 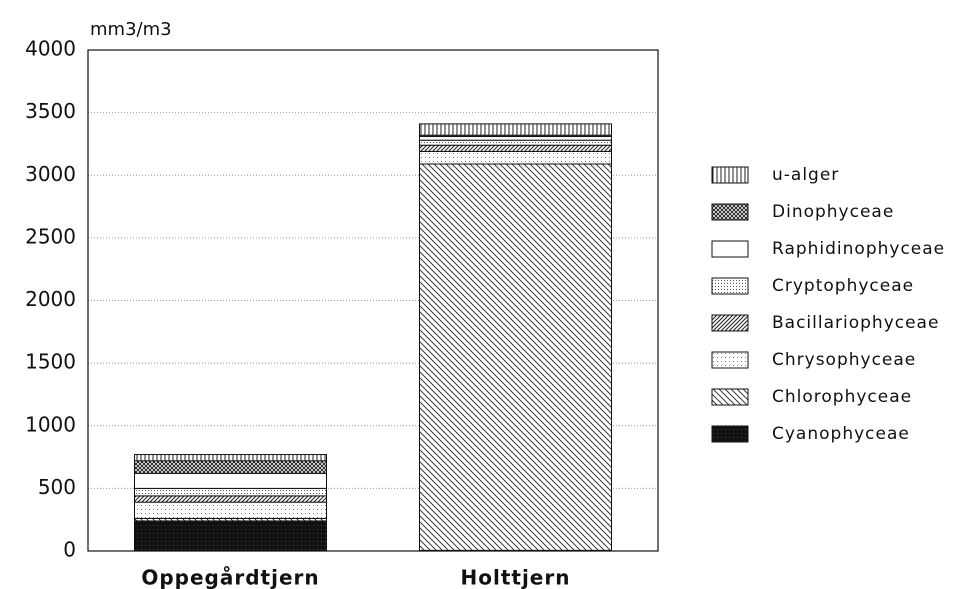 I want to click on y-tick-label: 3000, so click(x=50, y=174).